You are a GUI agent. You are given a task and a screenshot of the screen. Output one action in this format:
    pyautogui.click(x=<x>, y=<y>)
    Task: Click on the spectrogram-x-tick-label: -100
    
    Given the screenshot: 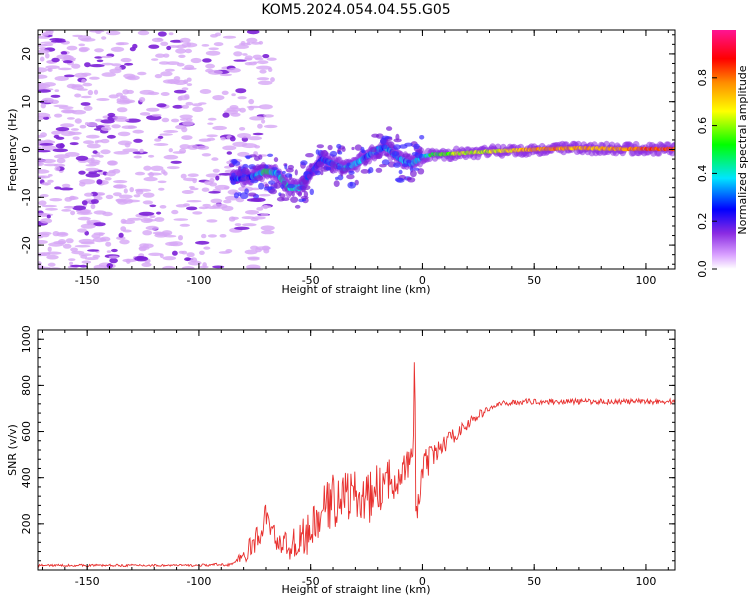 What is the action you would take?
    pyautogui.click(x=198, y=280)
    